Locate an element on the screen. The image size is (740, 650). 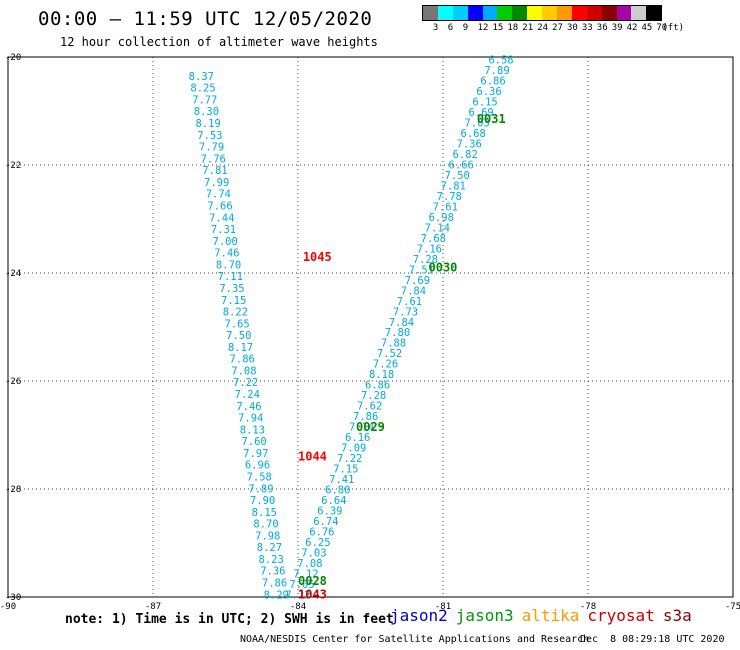
colorbar-labels: 3 6 9 12 15 18 21 24 27 30 33 36 39 42 45 70 (ft) is located at coordinates (553, 30).